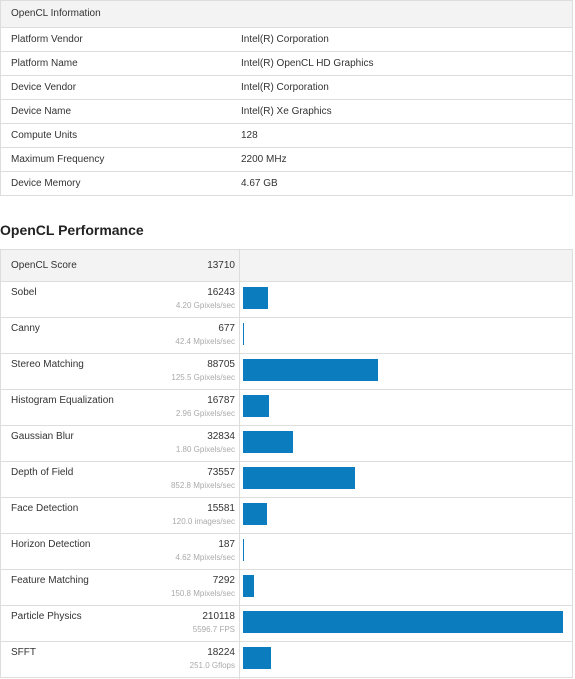  I want to click on row-label: Device Memory, so click(46, 183).